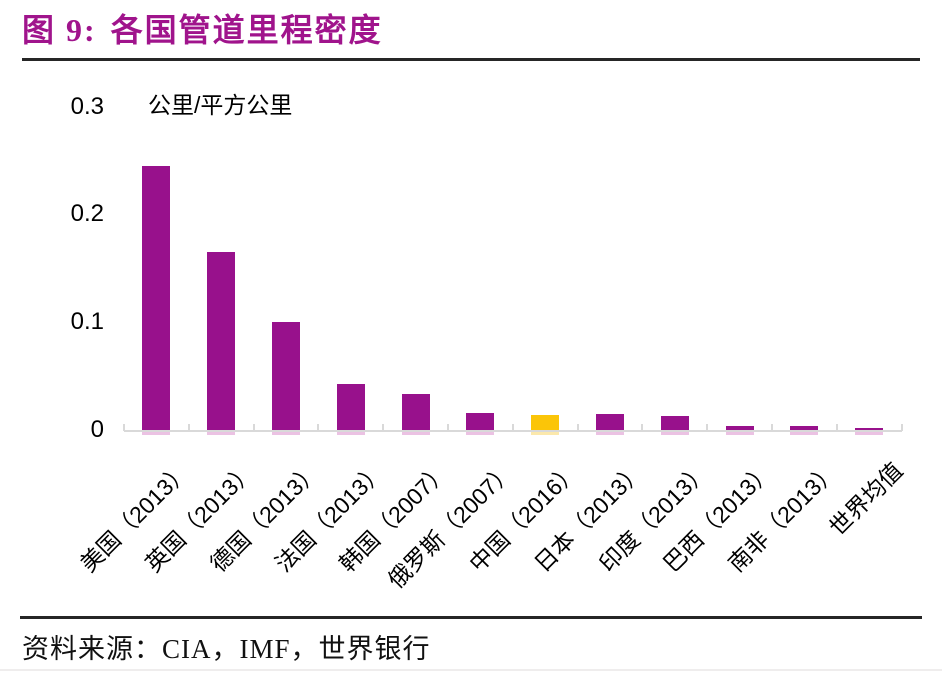 The height and width of the screenshot is (675, 942). What do you see at coordinates (471, 59) in the screenshot?
I see `title-rule` at bounding box center [471, 59].